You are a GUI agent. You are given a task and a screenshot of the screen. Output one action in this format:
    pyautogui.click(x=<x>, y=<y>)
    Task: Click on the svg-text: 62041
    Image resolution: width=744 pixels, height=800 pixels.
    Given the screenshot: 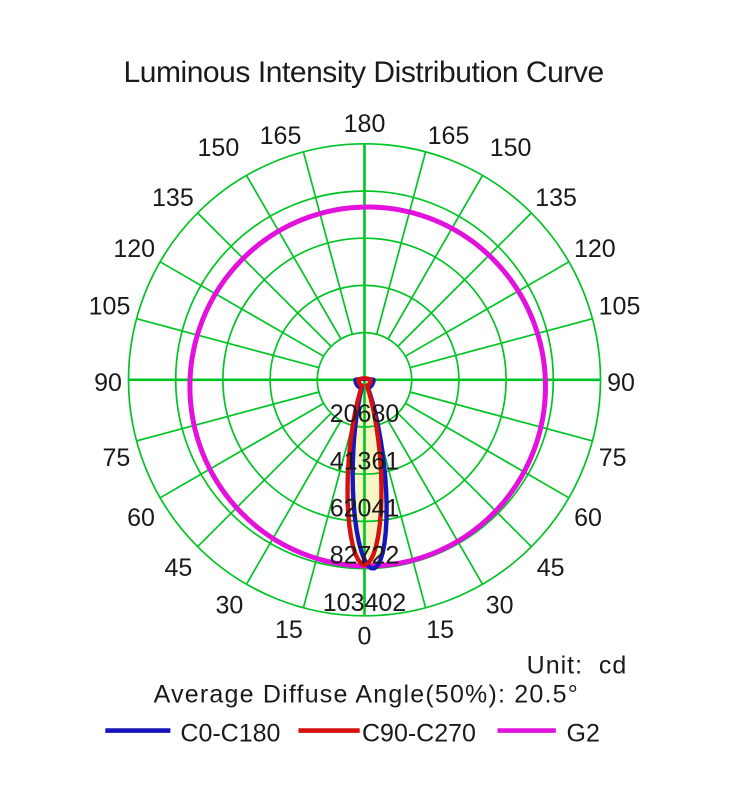 What is the action you would take?
    pyautogui.click(x=365, y=509)
    